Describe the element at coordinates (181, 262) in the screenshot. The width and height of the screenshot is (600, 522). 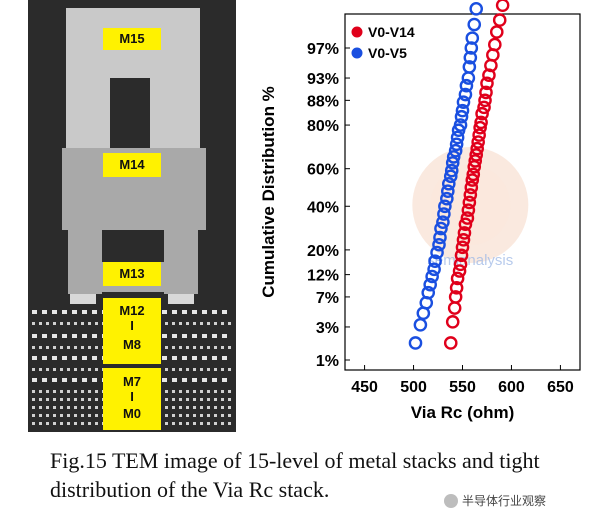
I see `metal-m14-leg-right` at that location.